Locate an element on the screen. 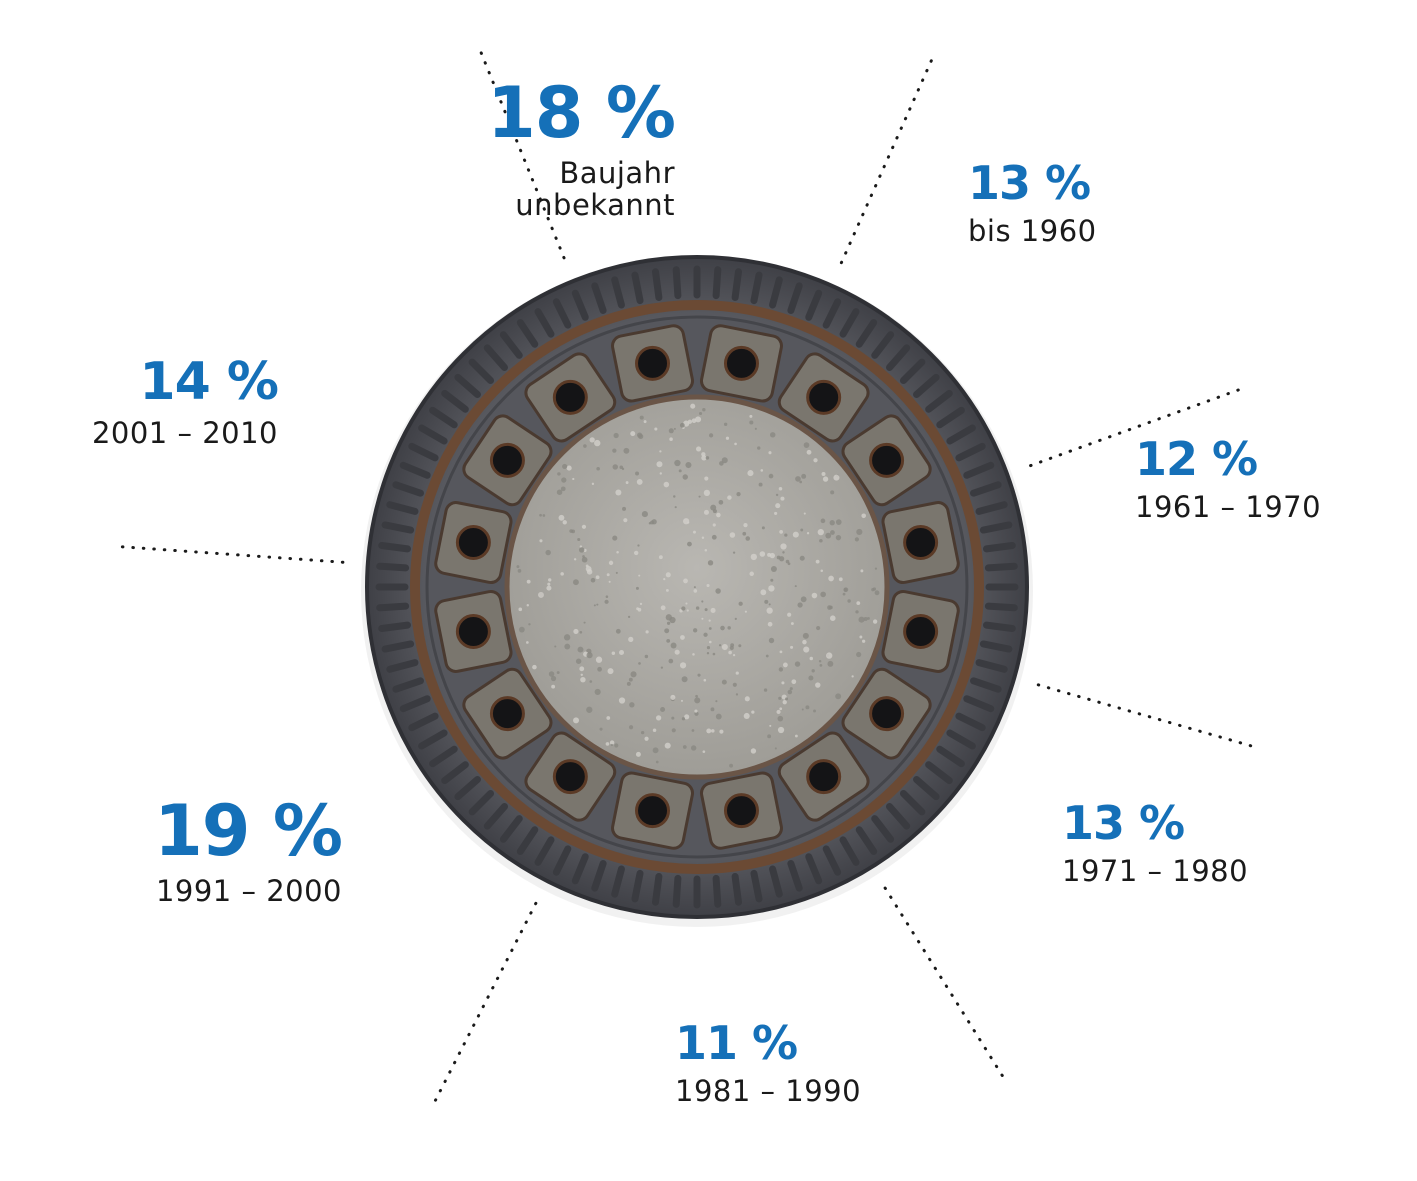 The height and width of the screenshot is (1181, 1417). segment-category-label: 1961 – 1970 is located at coordinates (1228, 507).